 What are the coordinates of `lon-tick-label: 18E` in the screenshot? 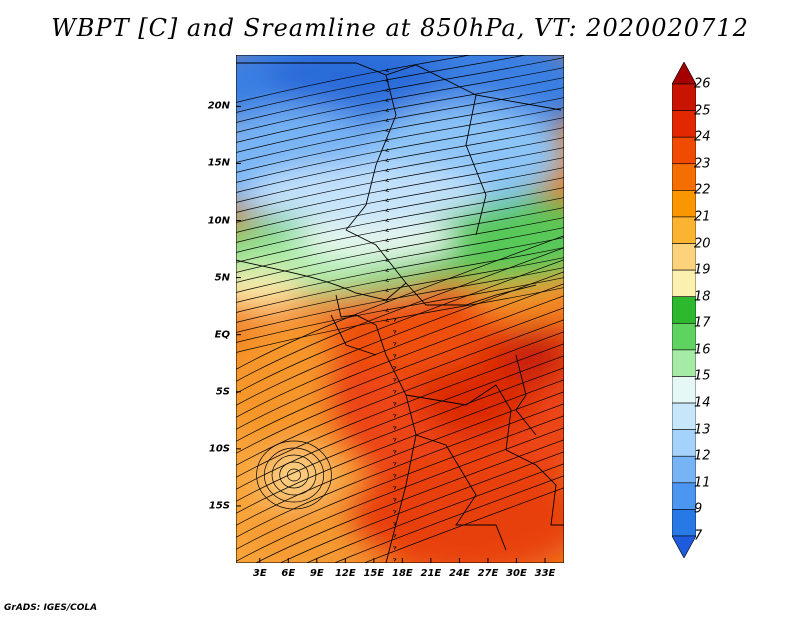 It's located at (402, 573).